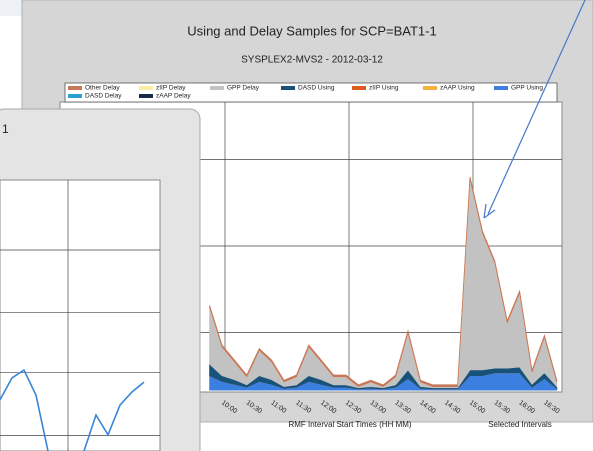 This screenshot has height=451, width=593. Describe the element at coordinates (316, 88) in the screenshot. I see `legend-label: DASD Using` at that location.